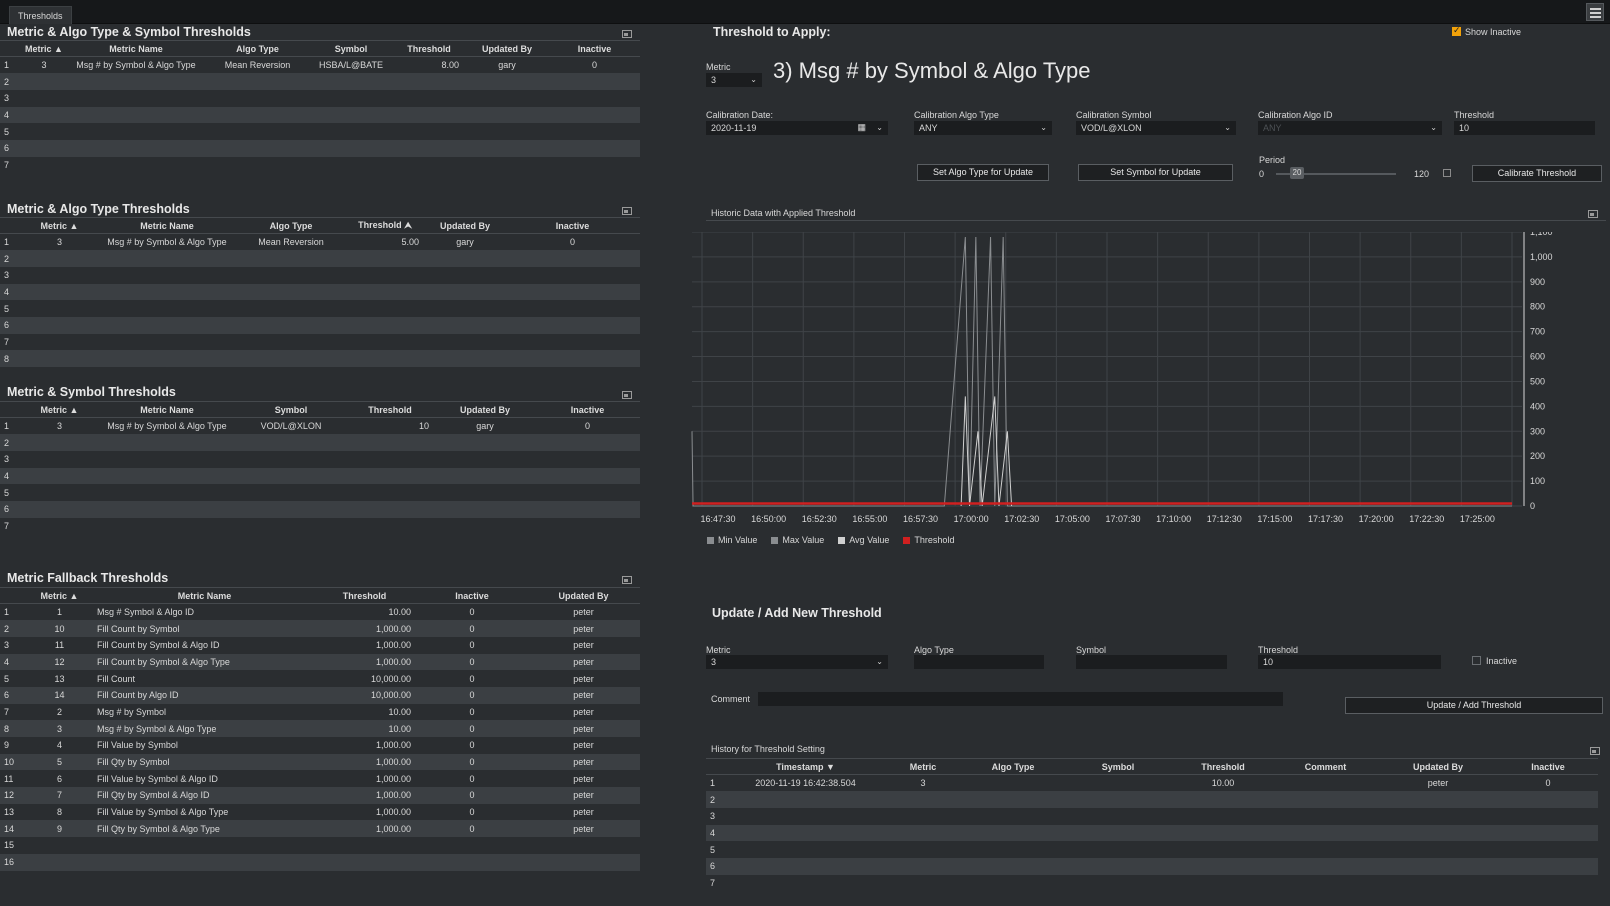 This screenshot has height=906, width=1610. Describe the element at coordinates (1456, 30) in the screenshot. I see `show-inactive-checkbox` at that location.